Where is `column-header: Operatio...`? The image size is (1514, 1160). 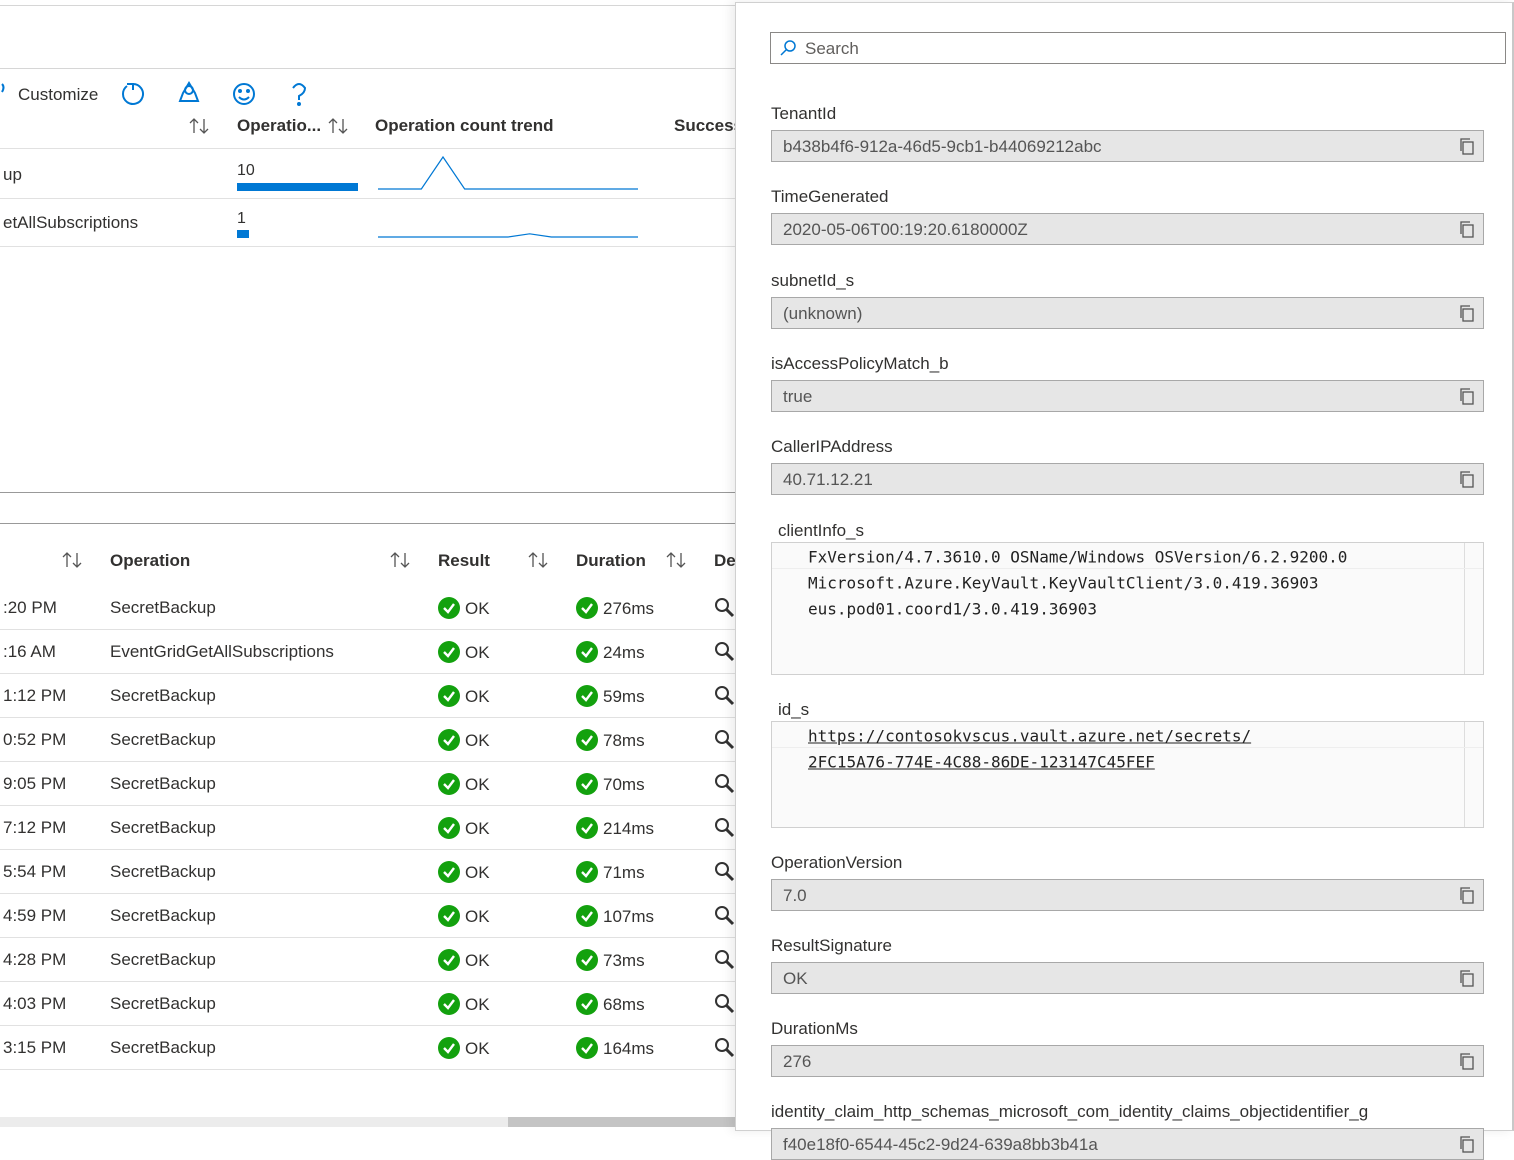 column-header: Operatio... is located at coordinates (279, 125).